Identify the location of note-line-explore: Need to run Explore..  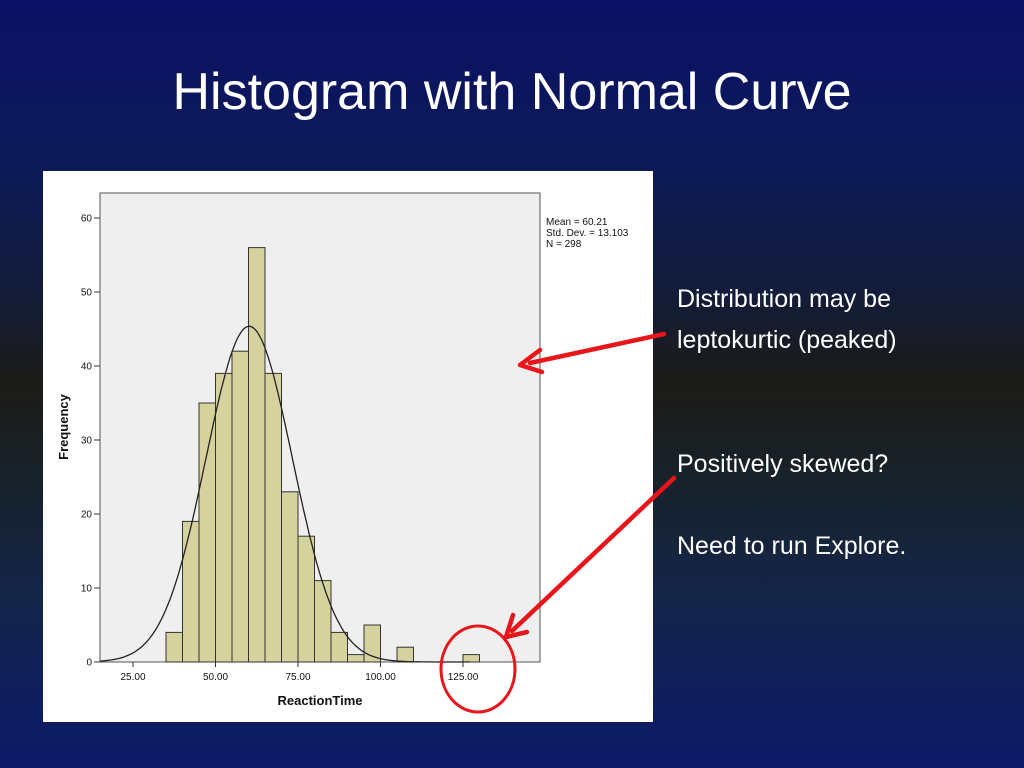
(792, 546).